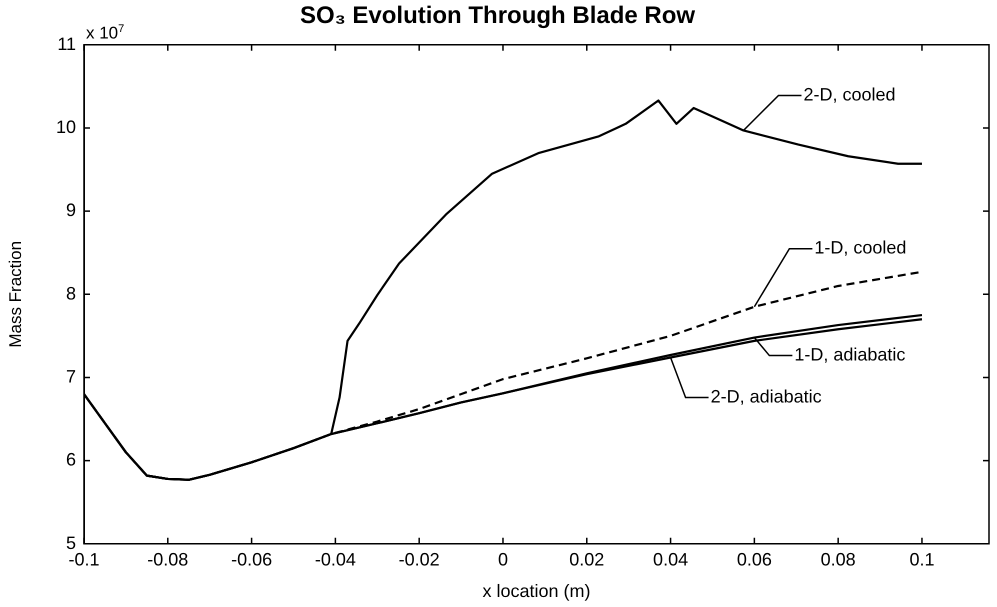 The width and height of the screenshot is (997, 607). Describe the element at coordinates (498, 16) in the screenshot. I see `chart-title: SO₃ Evolution Through Blade Row` at that location.